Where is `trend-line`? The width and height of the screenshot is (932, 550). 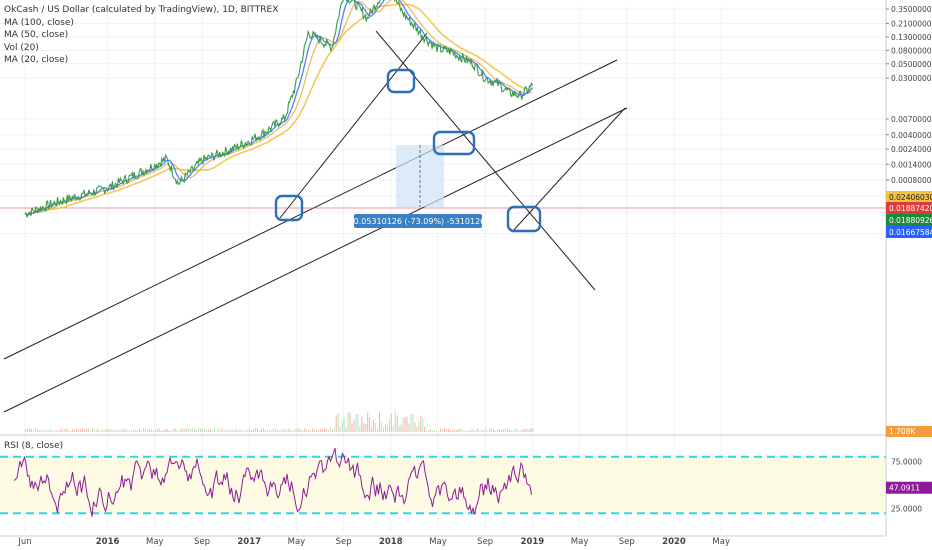
trend-line is located at coordinates (568, 170).